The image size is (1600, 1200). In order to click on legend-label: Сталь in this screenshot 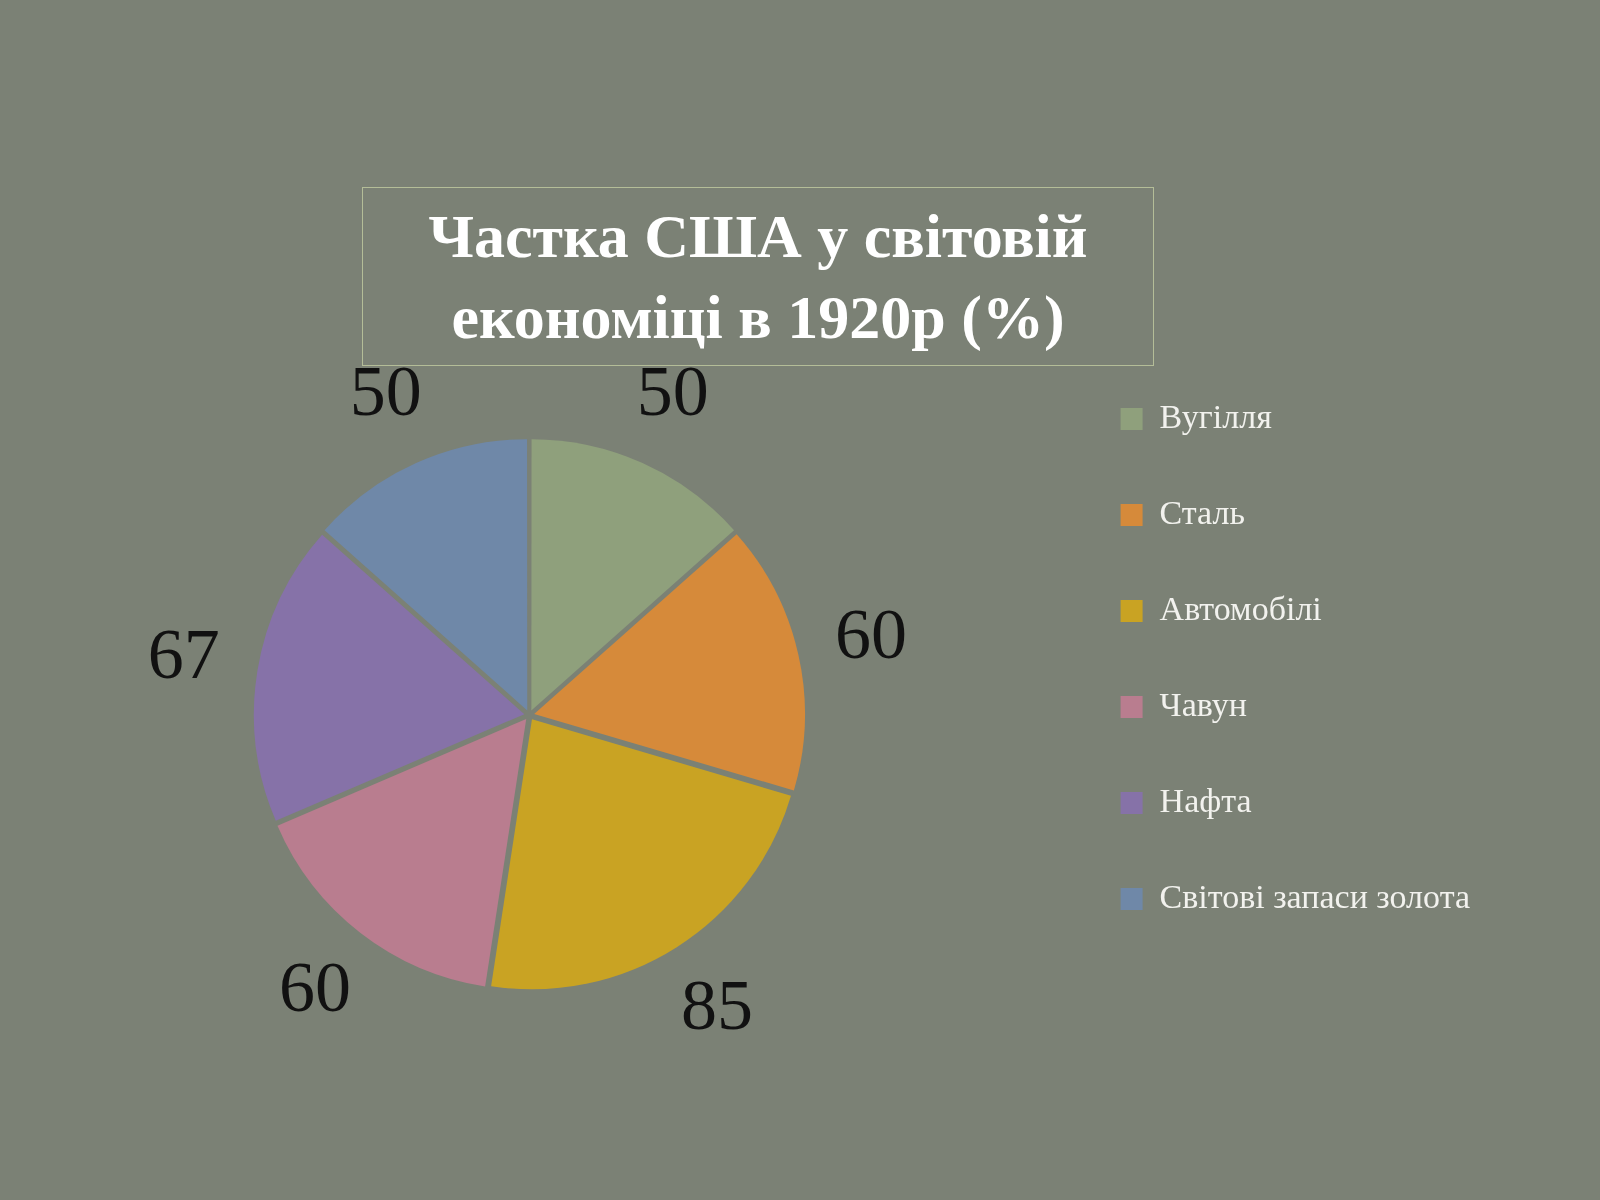, I will do `click(1202, 512)`.